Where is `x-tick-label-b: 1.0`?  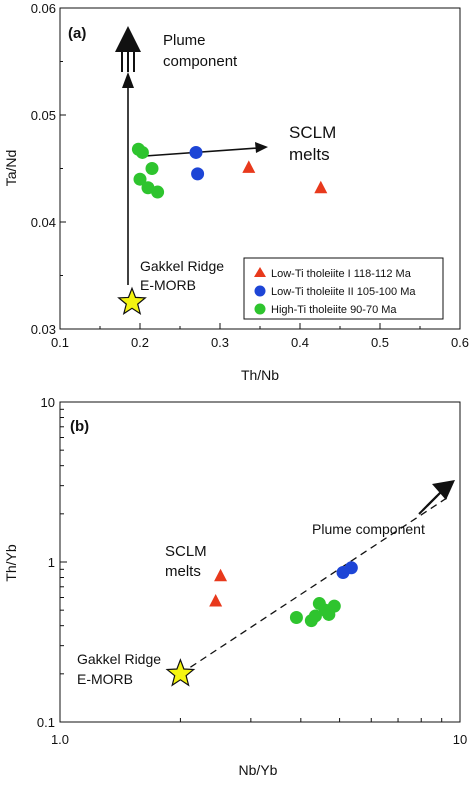
x-tick-label-b: 1.0 is located at coordinates (60, 739).